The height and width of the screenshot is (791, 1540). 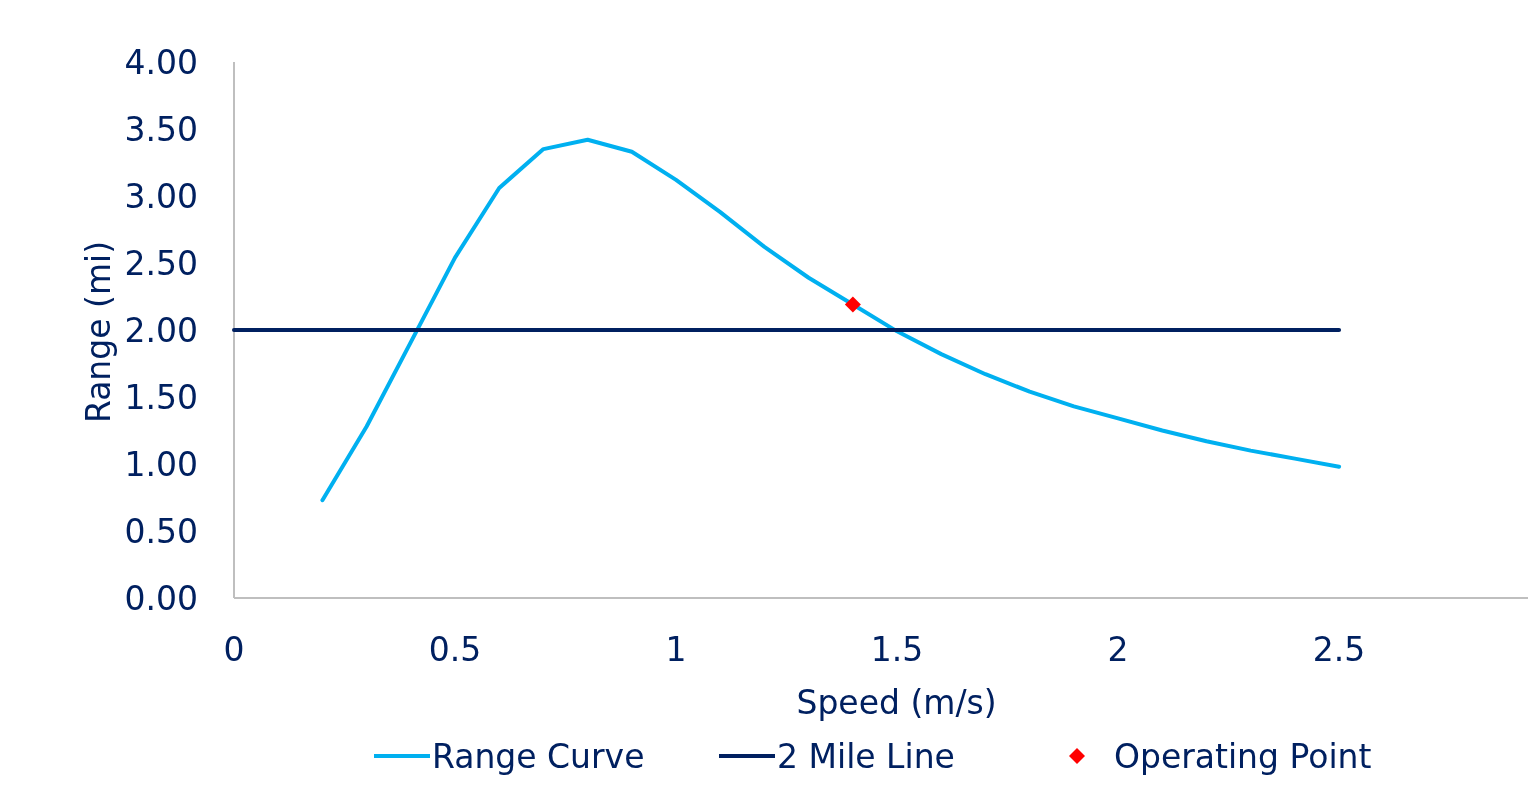 I want to click on legend-label: 2 Mile Line, so click(x=866, y=756).